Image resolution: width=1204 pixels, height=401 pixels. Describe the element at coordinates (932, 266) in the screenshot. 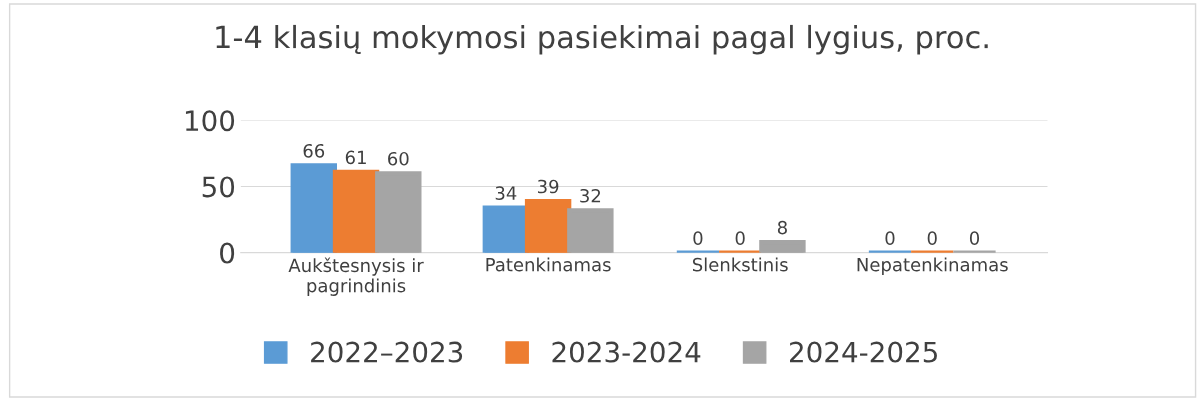

I see `x-tick-label: Nepatenkinamas` at that location.